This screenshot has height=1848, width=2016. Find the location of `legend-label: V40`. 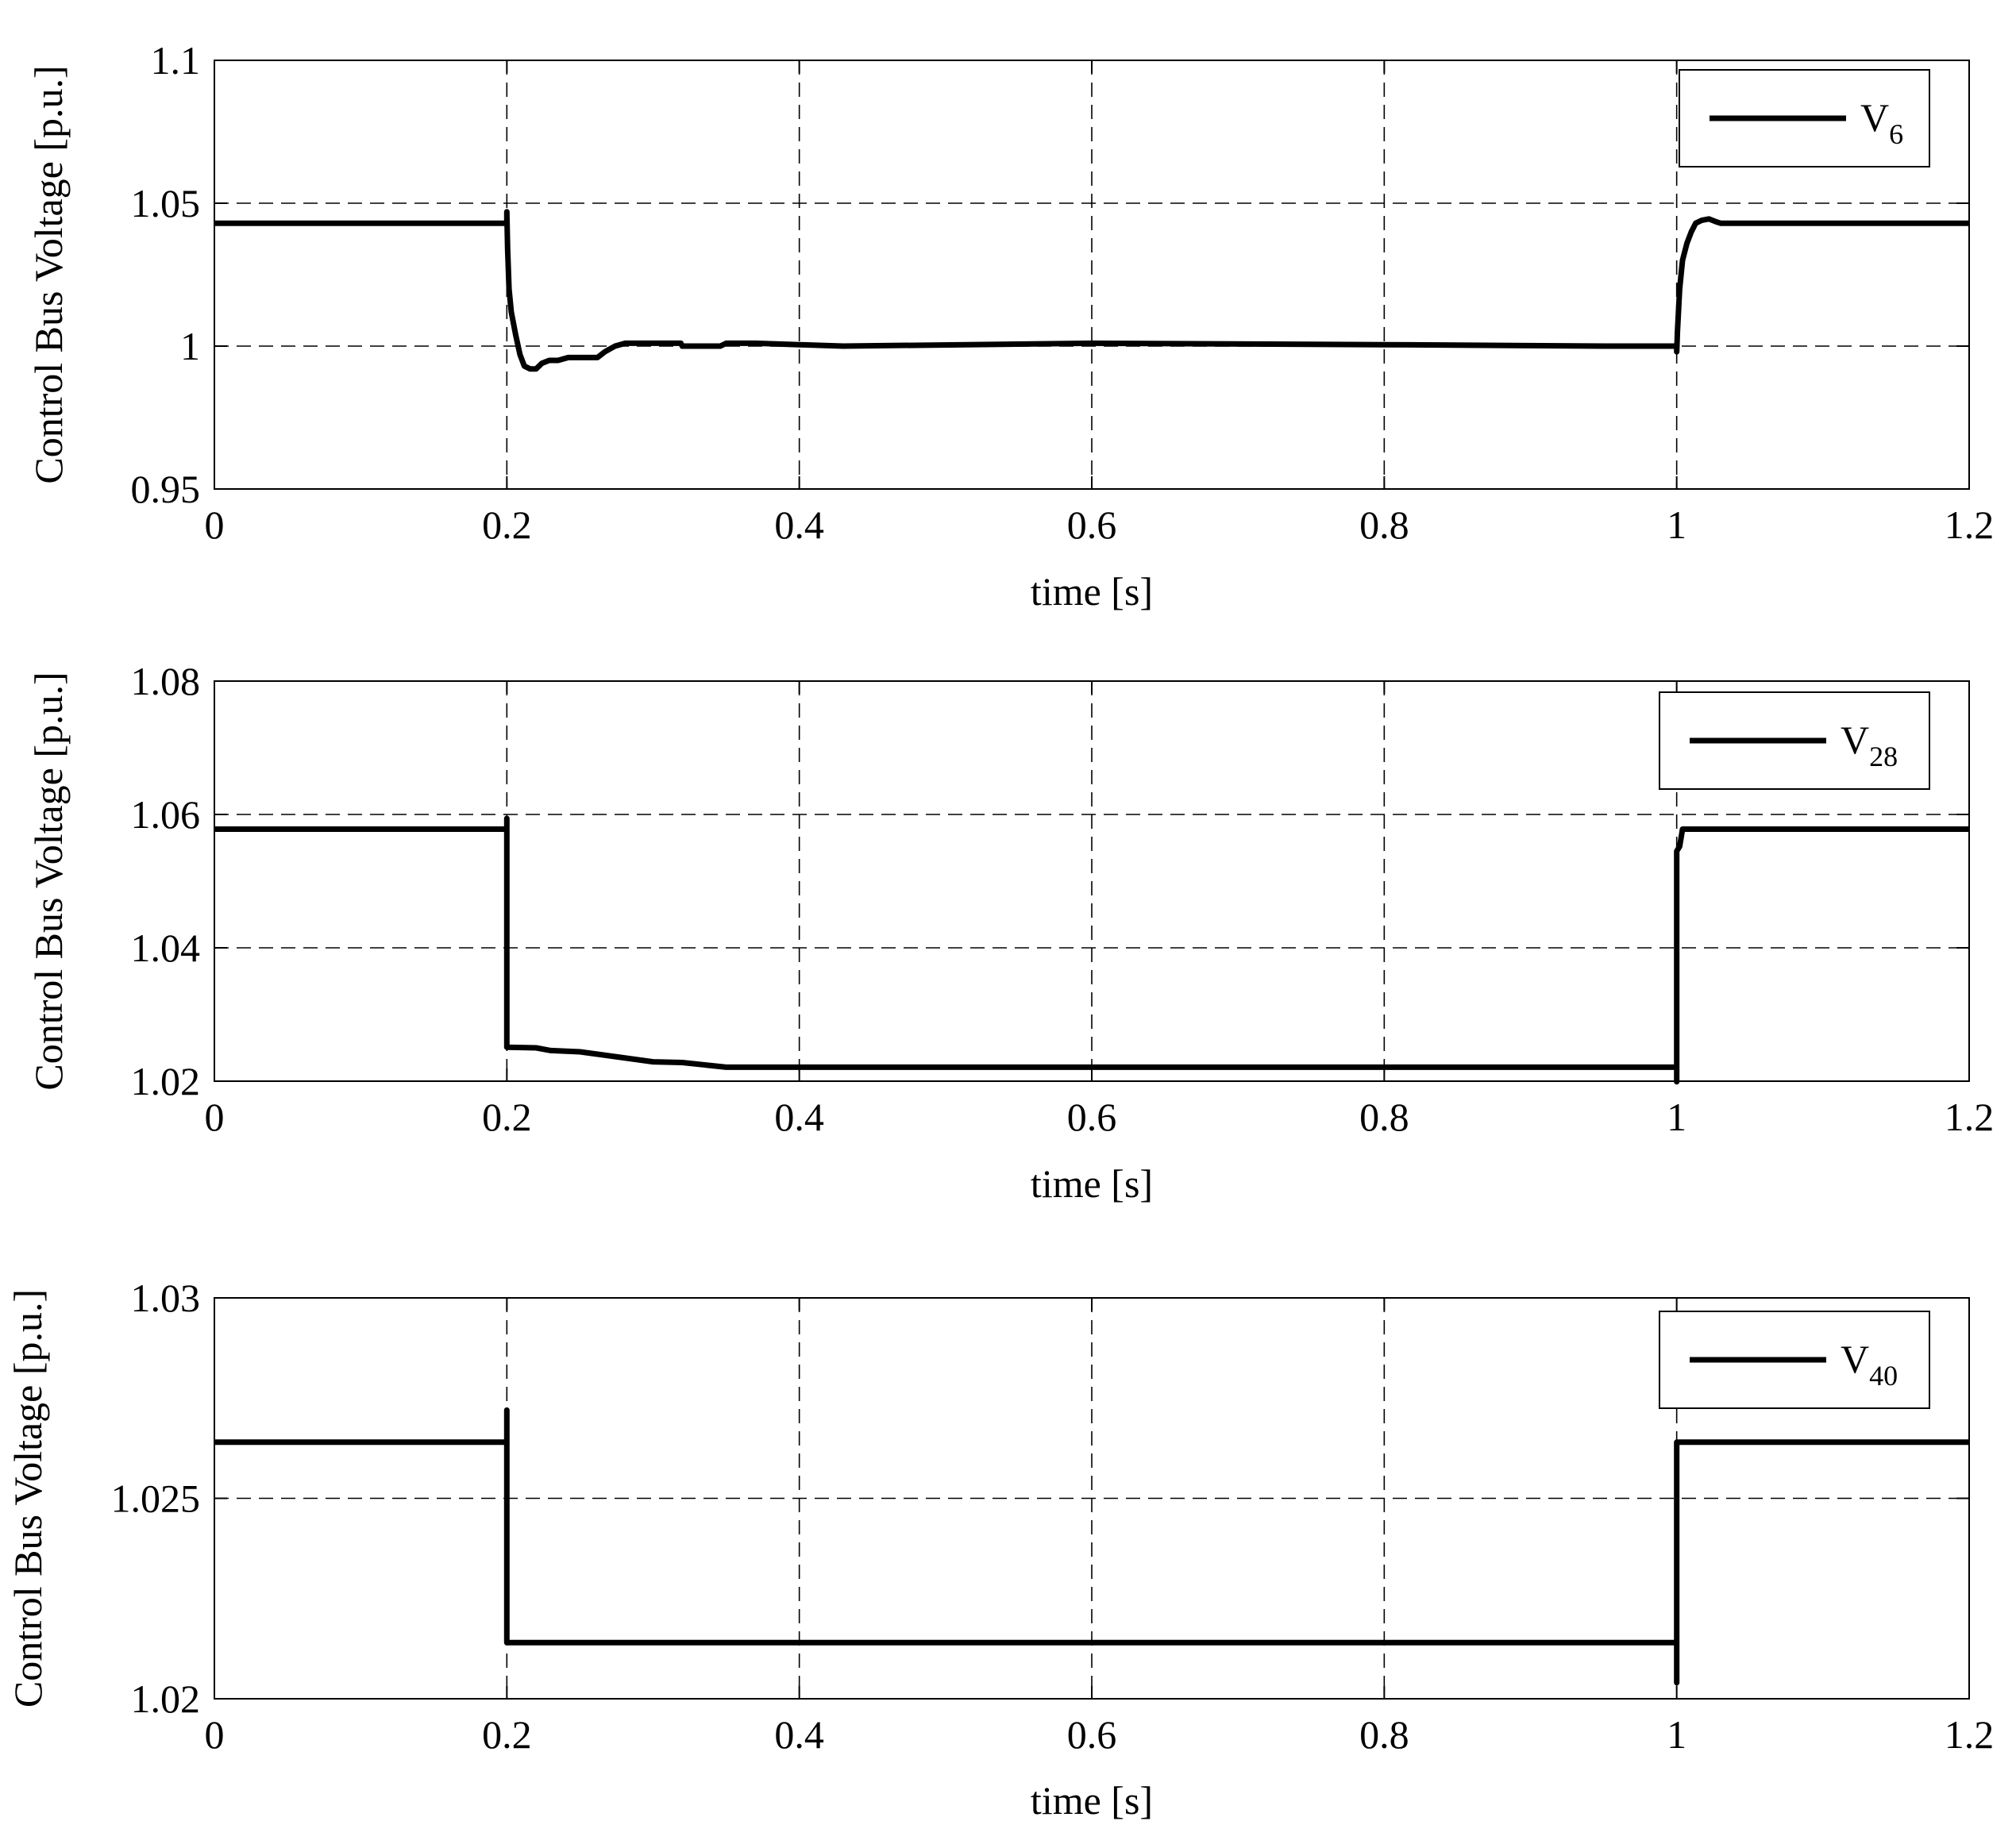

legend-label: V40 is located at coordinates (1870, 1364).